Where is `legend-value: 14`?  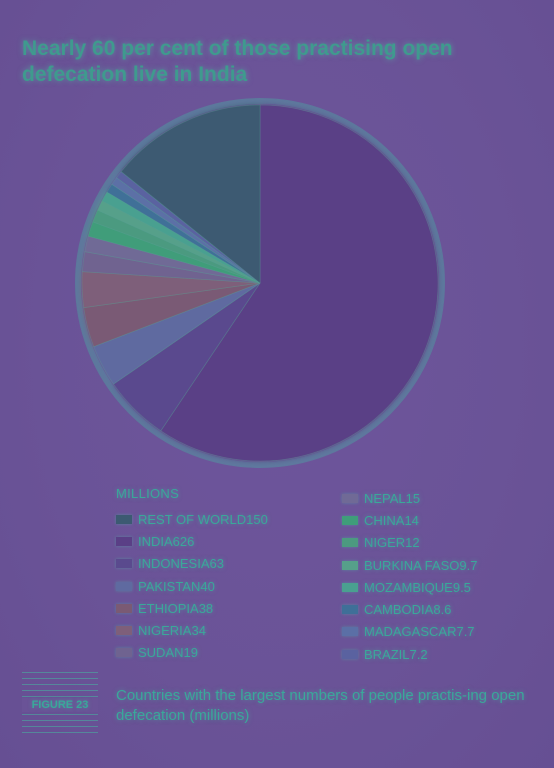 legend-value: 14 is located at coordinates (411, 520).